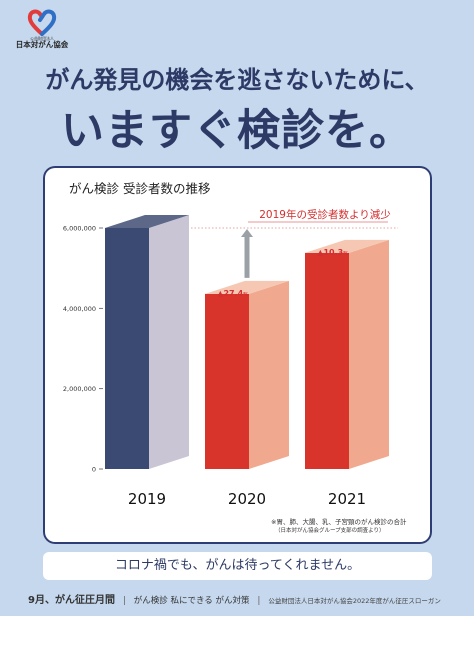 This screenshot has height=670, width=474. What do you see at coordinates (247, 499) in the screenshot?
I see `x-category-label: 2020` at bounding box center [247, 499].